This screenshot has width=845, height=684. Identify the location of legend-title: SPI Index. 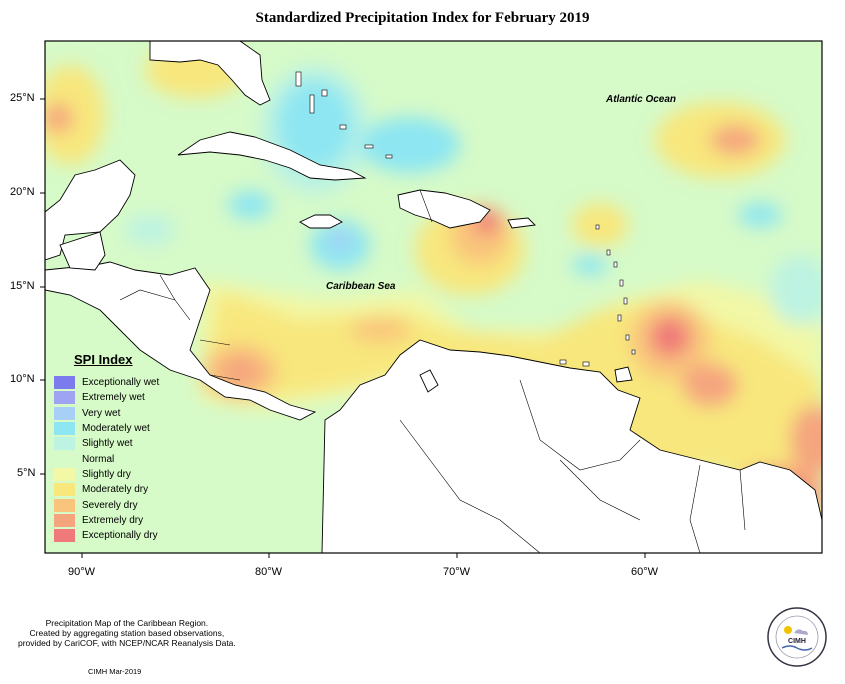
(103, 359).